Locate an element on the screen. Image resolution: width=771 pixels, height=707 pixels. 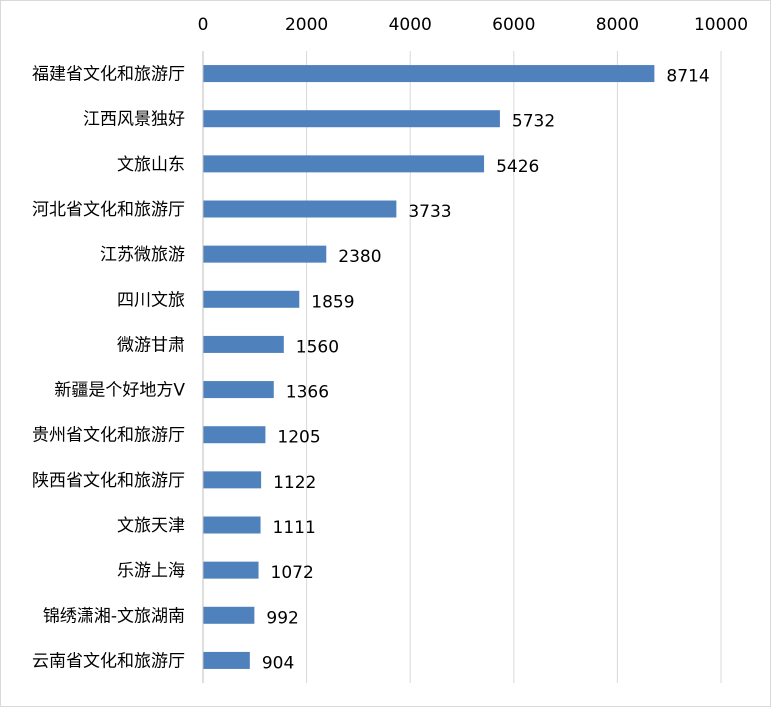
category-label: 福建省文化和旅游厅 is located at coordinates (108, 75).